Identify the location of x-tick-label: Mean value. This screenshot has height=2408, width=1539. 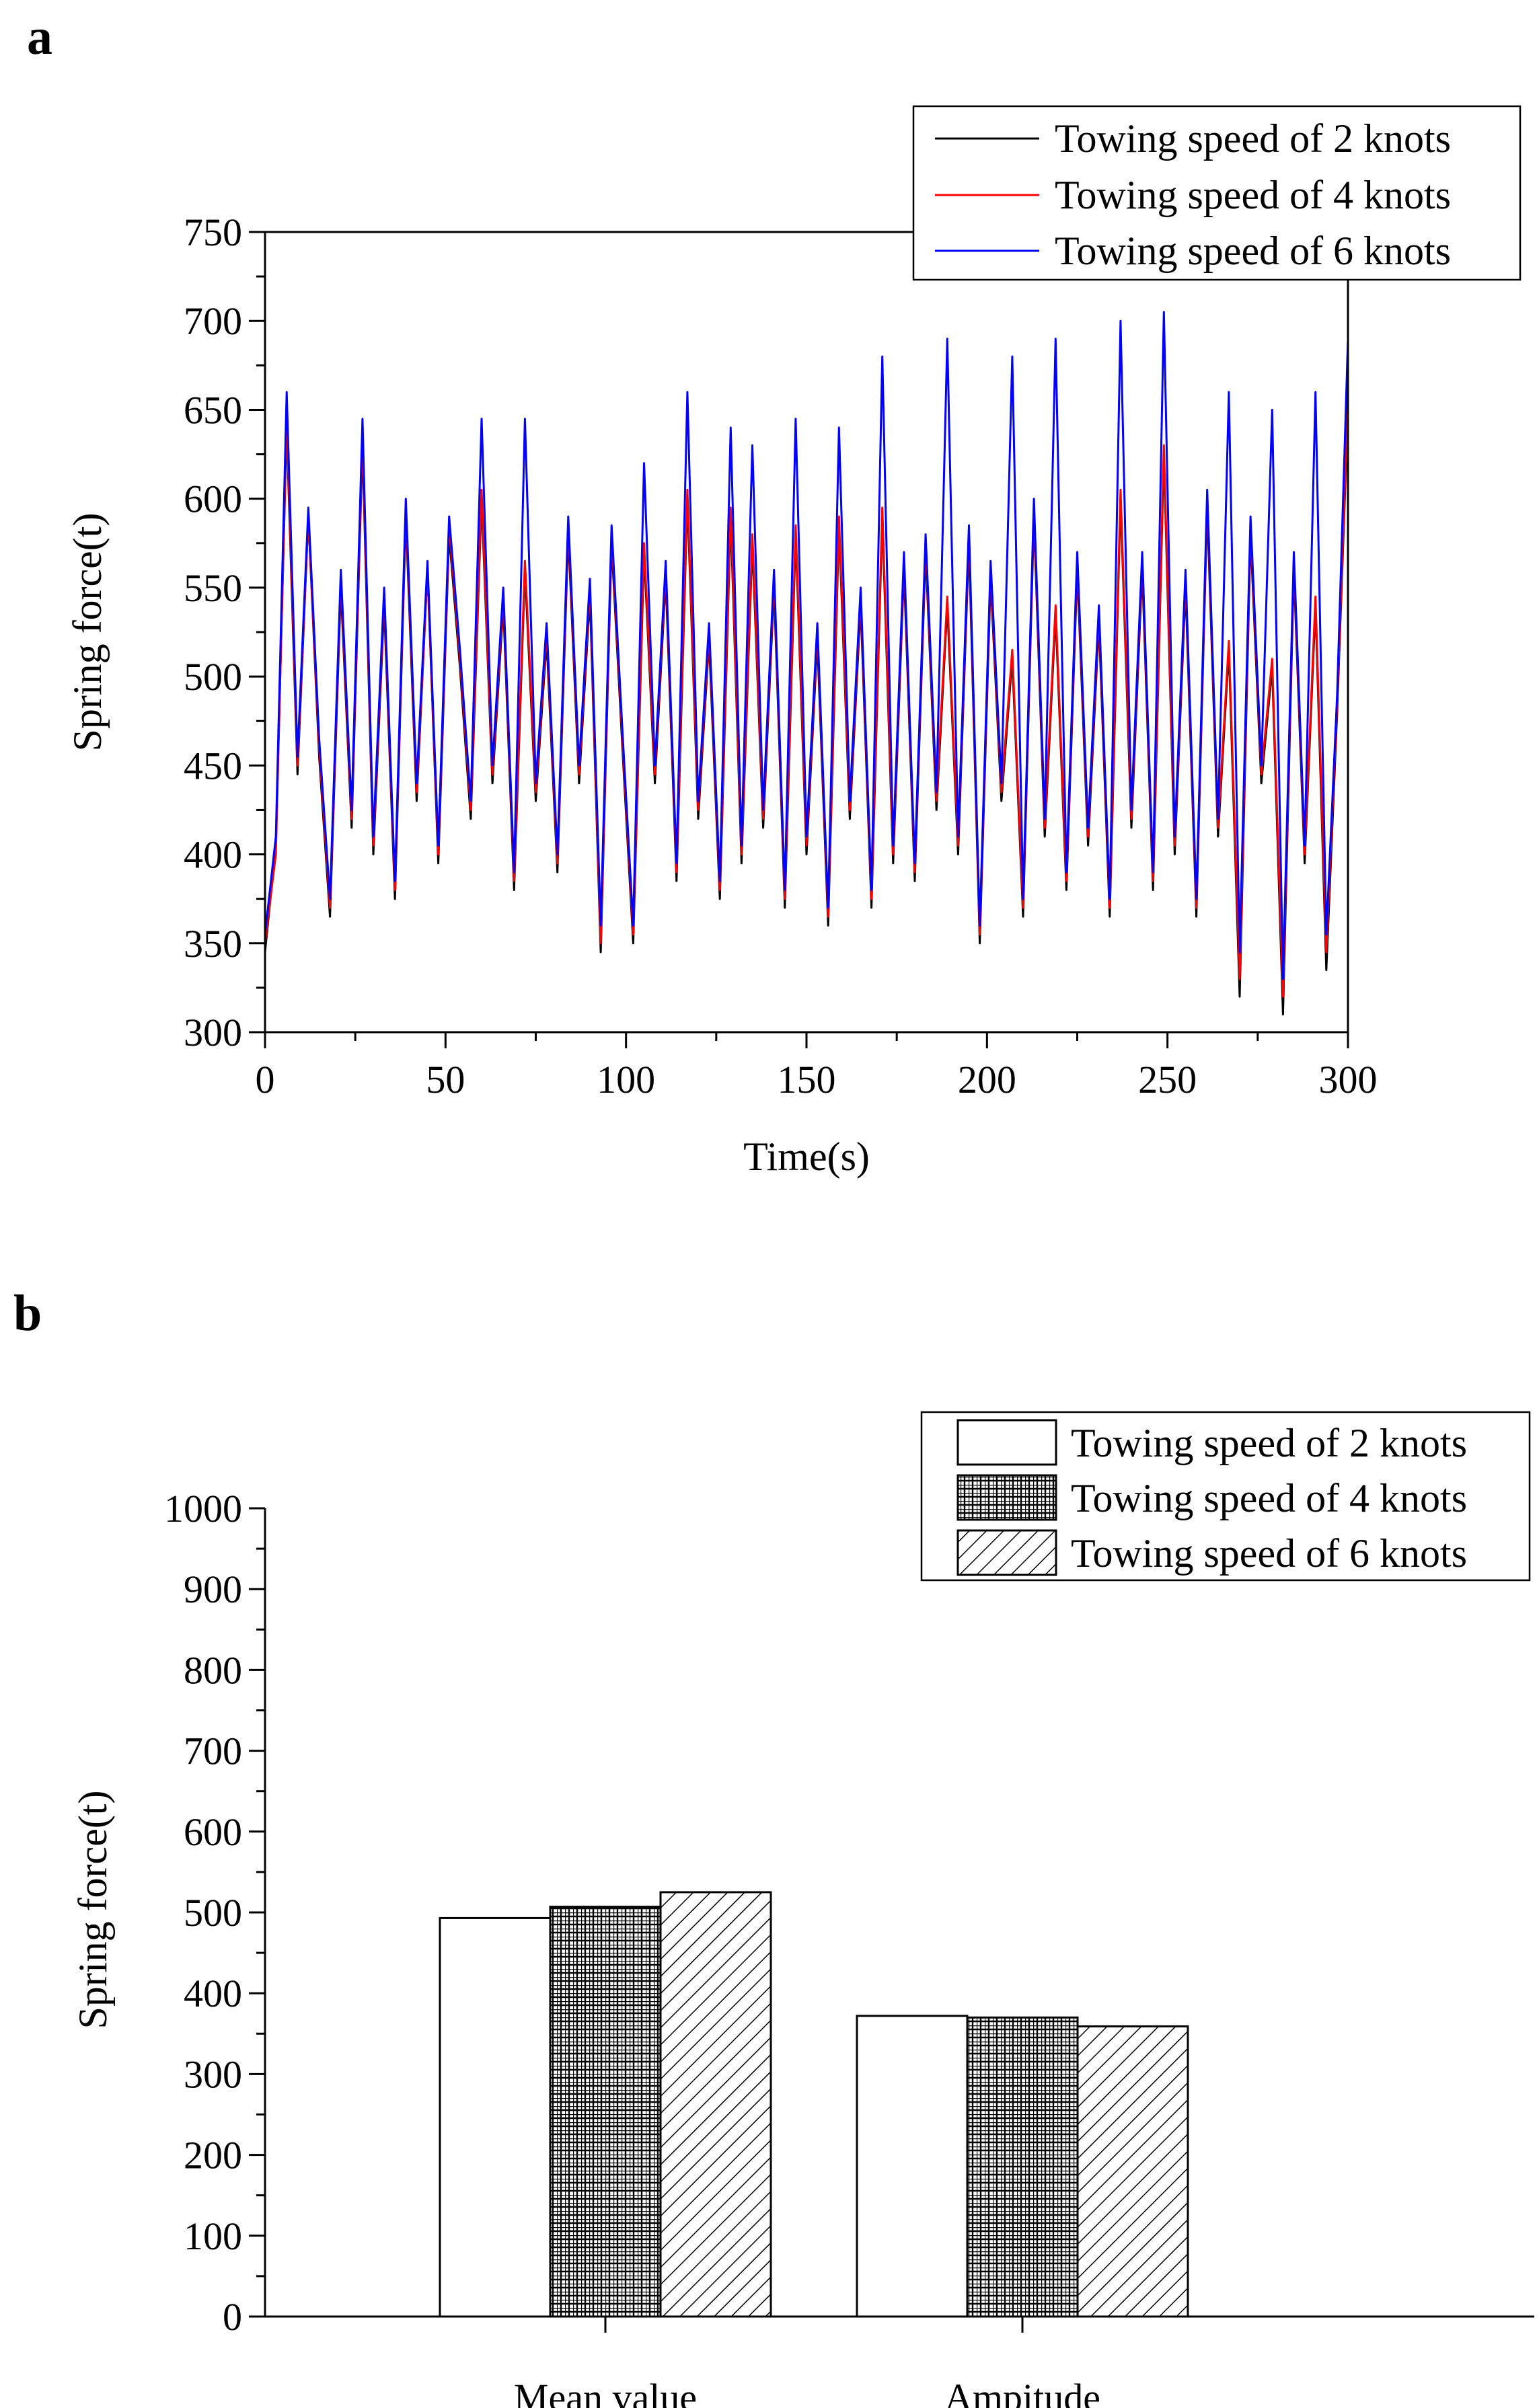
(605, 2392).